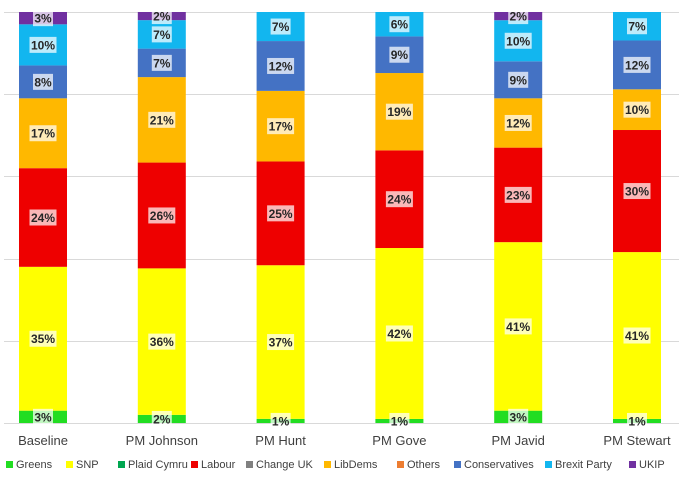 This screenshot has width=679, height=479. I want to click on data-label-pm-gove-conservatives: 9%, so click(400, 55).